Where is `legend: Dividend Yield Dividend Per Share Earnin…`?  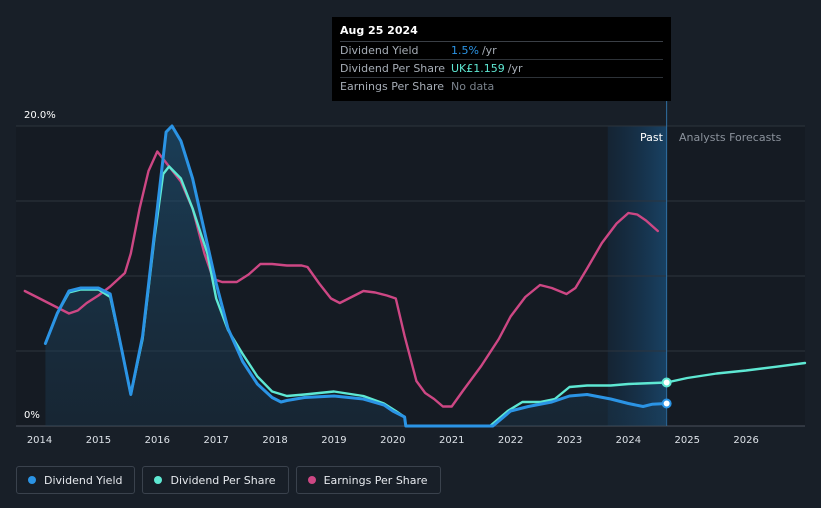 legend: Dividend Yield Dividend Per Share Earnin… is located at coordinates (228, 480).